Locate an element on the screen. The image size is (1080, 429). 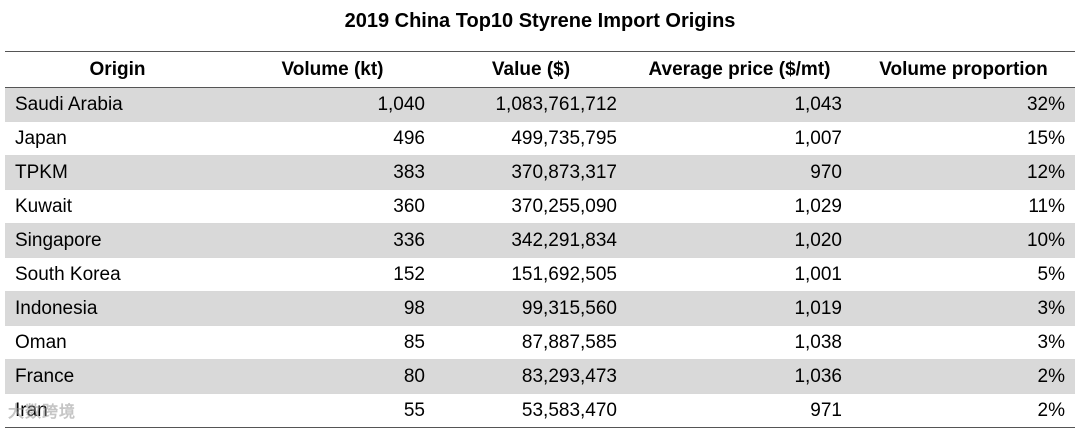
cell-origin: Iran is located at coordinates (117, 410).